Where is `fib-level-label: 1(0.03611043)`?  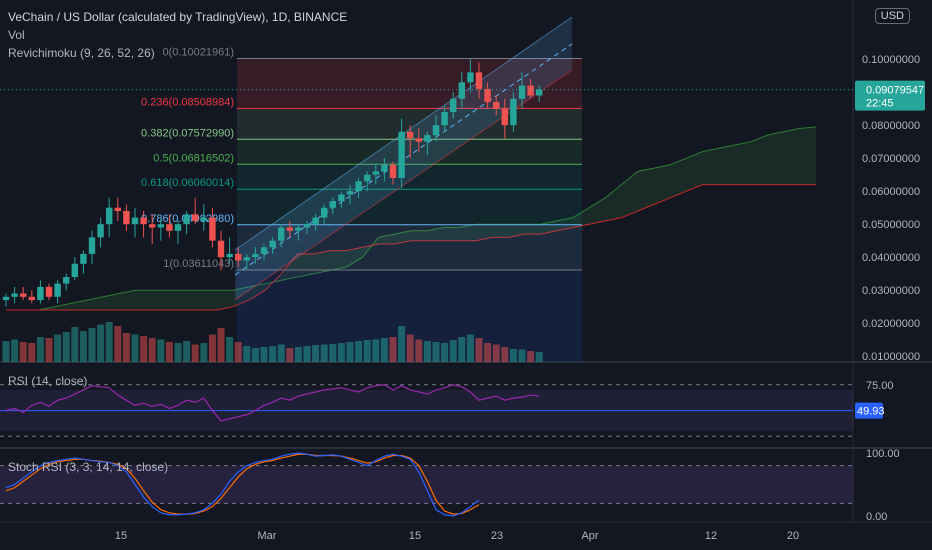
fib-level-label: 1(0.03611043) is located at coordinates (198, 264).